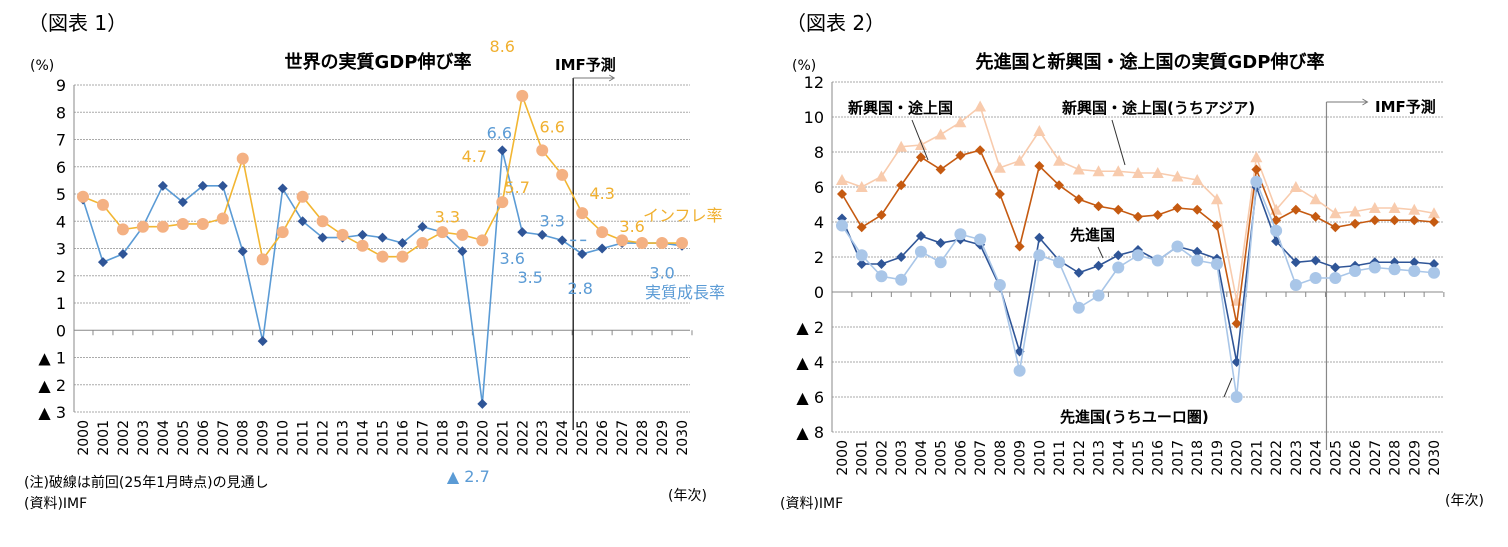  Describe the element at coordinates (1257, 458) in the screenshot. I see `x-tick-label: 2021` at that location.